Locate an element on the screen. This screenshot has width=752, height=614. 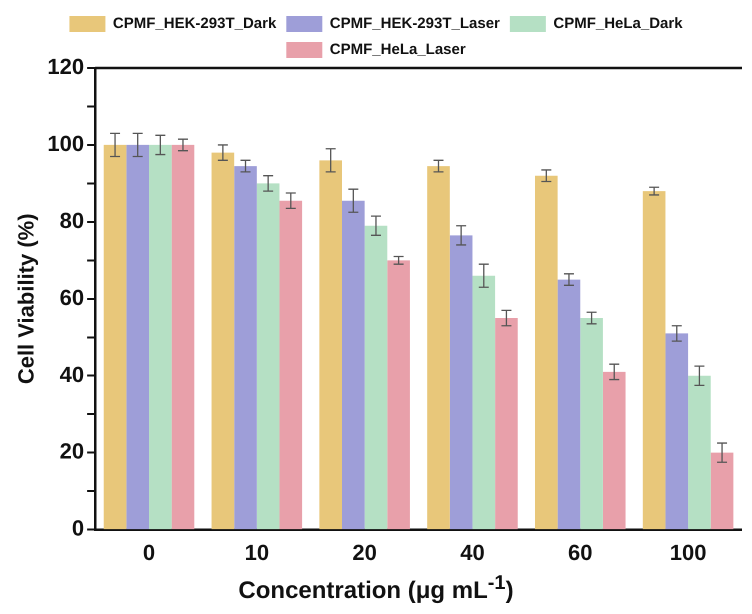
y-tick-label: 0 is located at coordinates (78, 528).